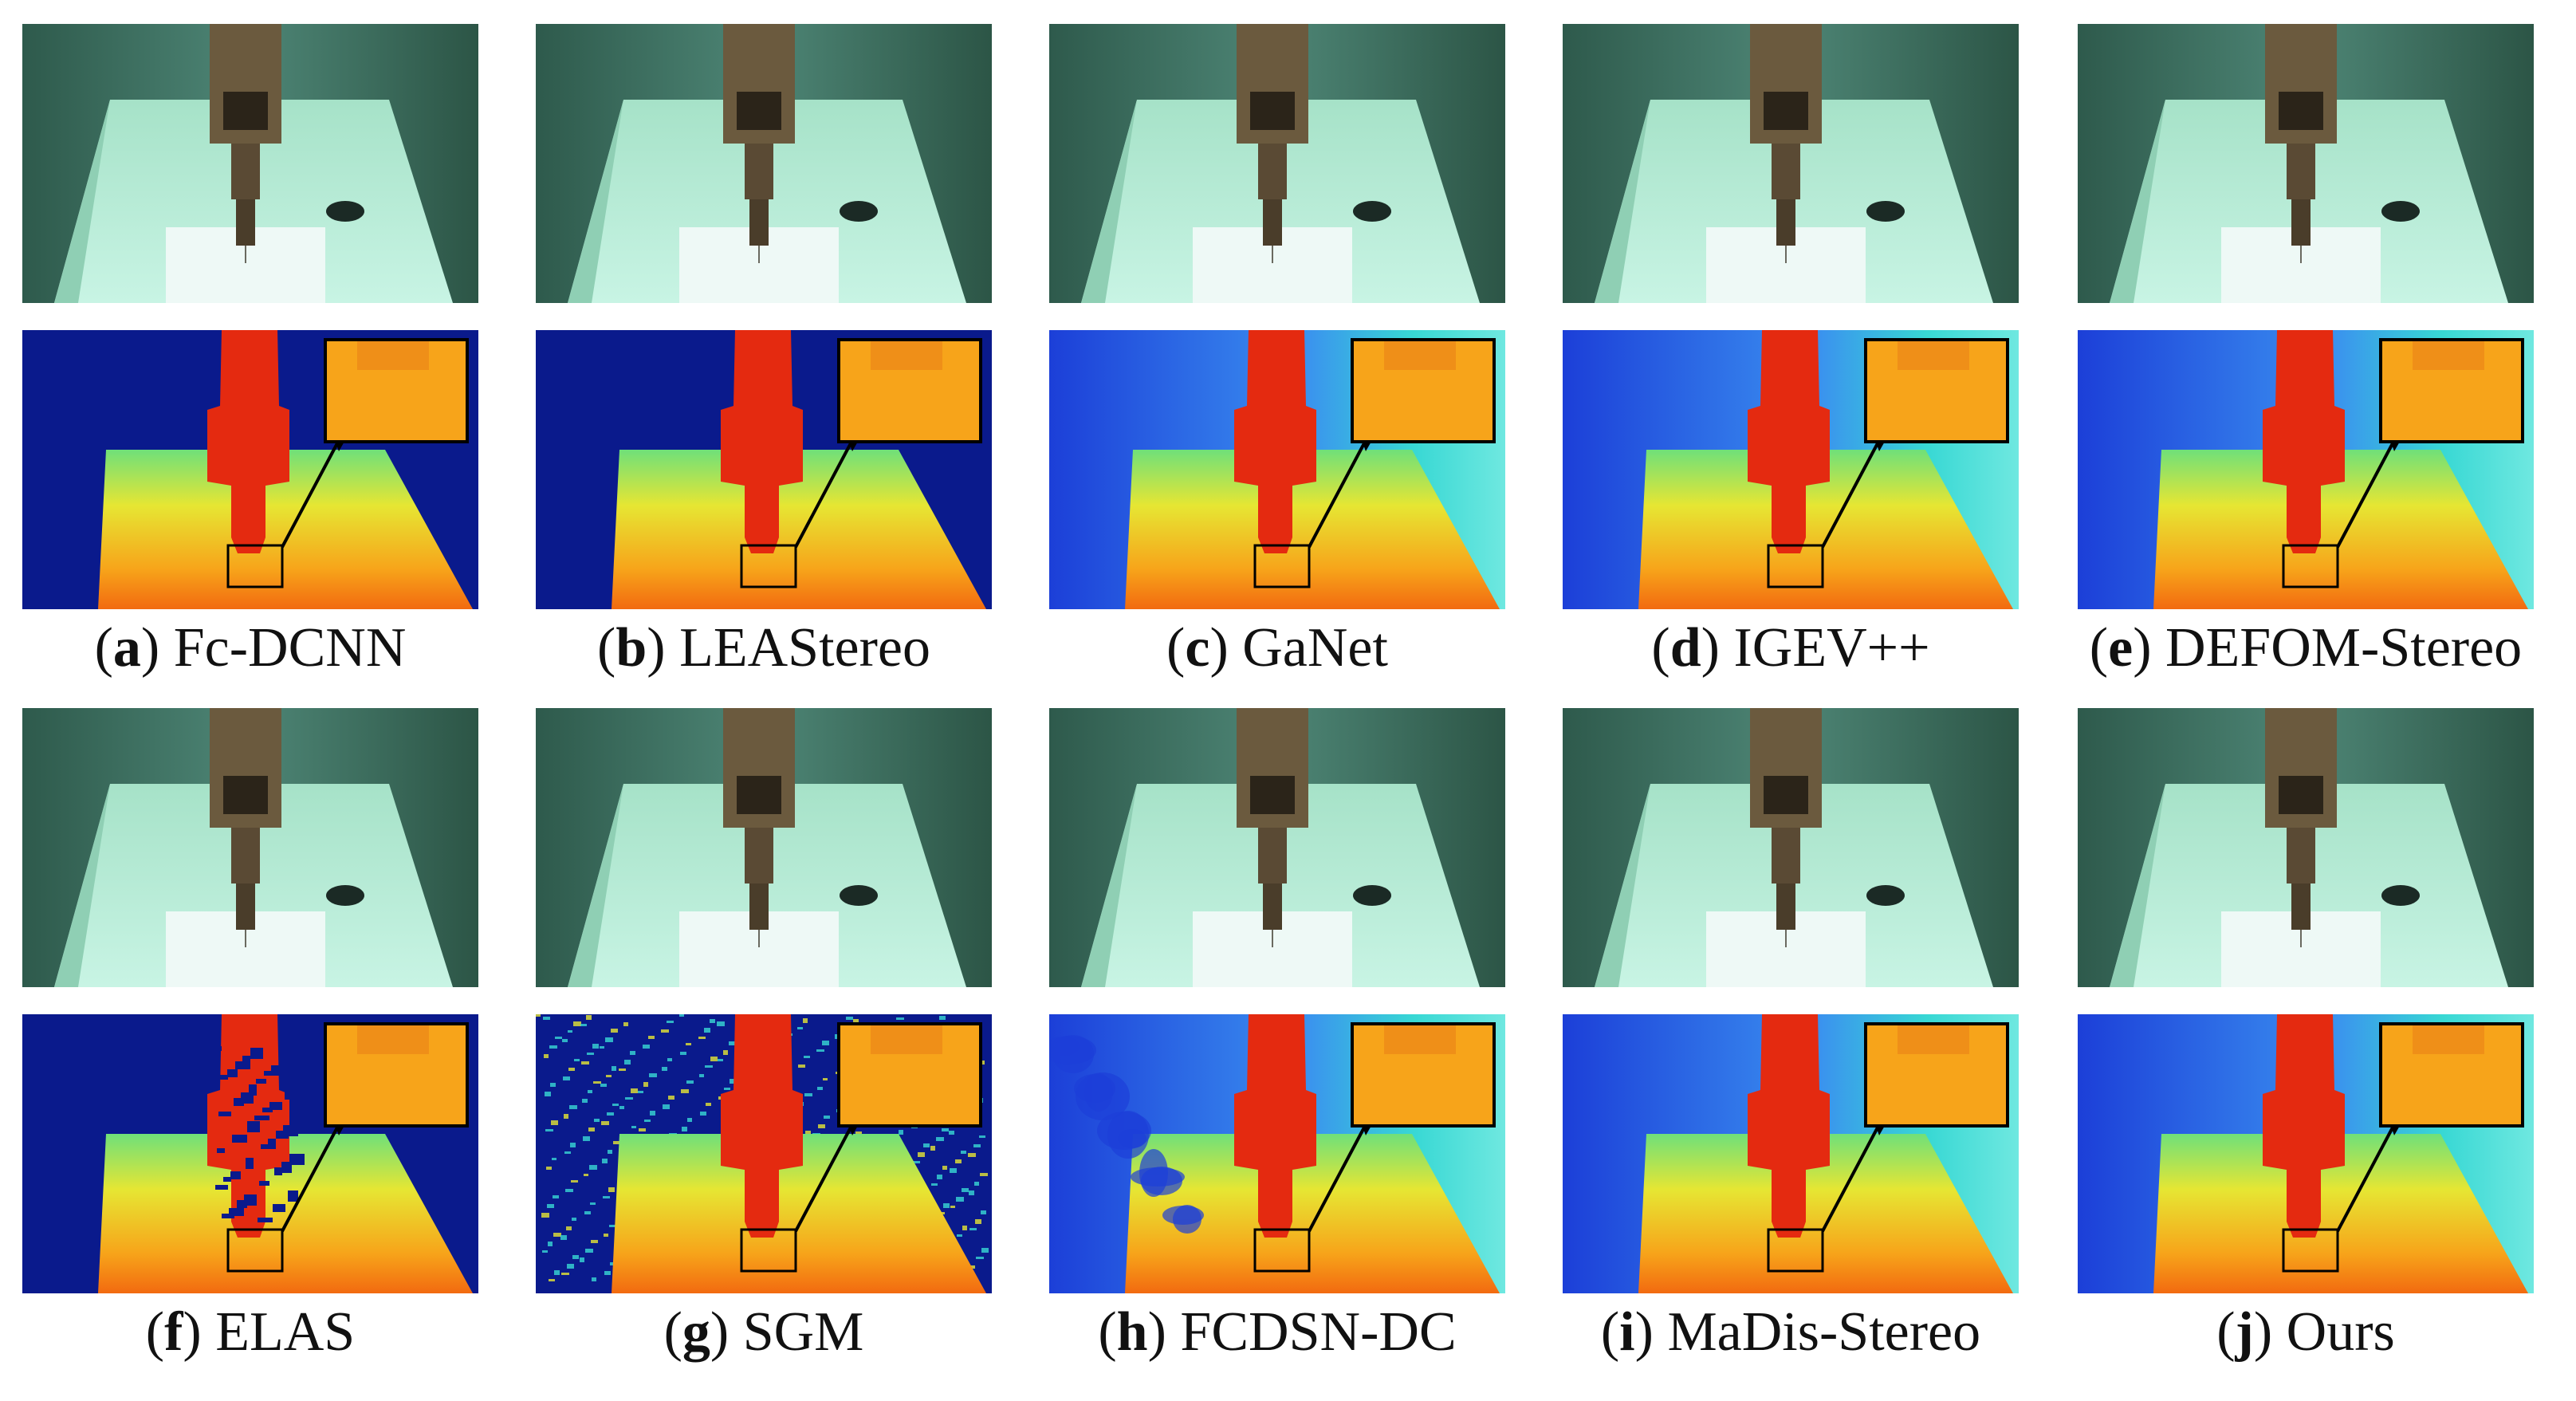 The width and height of the screenshot is (2576, 1401). I want to click on panel-letter: a, so click(127, 648).